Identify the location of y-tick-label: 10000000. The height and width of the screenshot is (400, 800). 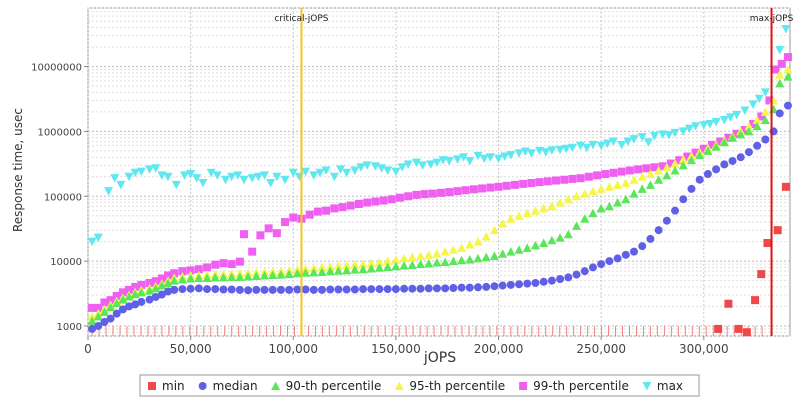
(56, 68).